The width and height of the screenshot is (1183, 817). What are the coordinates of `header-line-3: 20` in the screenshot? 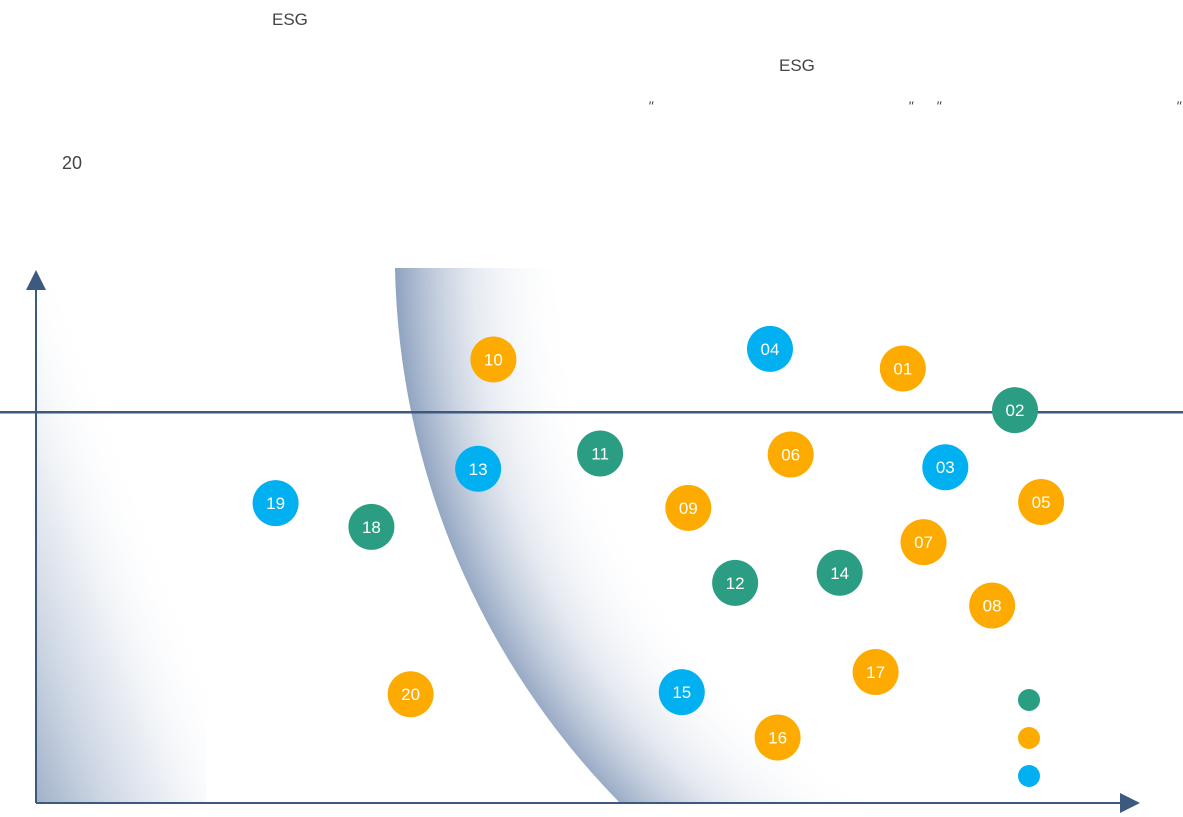 It's located at (72, 163).